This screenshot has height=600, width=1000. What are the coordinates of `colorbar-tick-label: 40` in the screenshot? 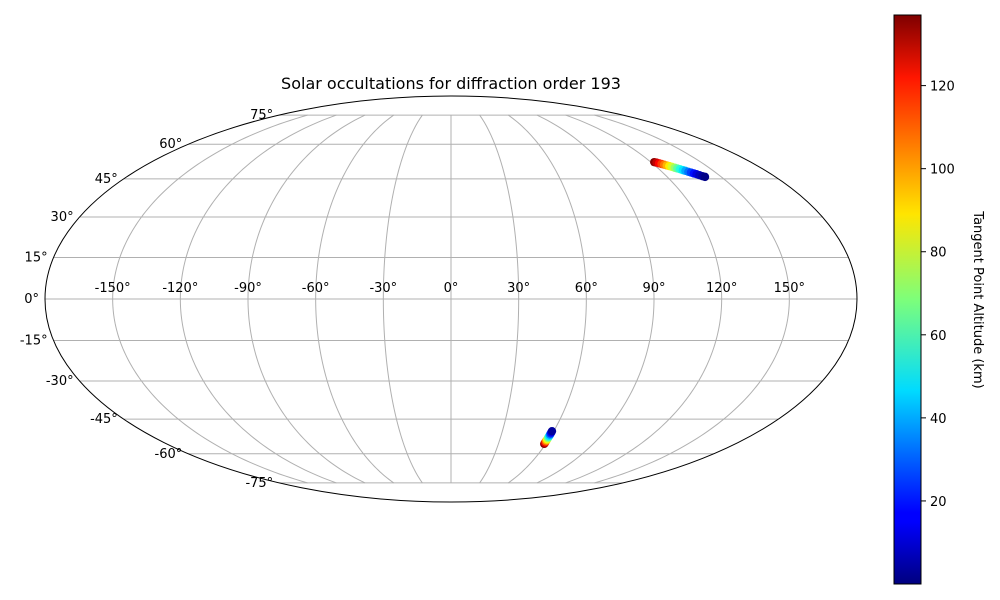 It's located at (938, 419).